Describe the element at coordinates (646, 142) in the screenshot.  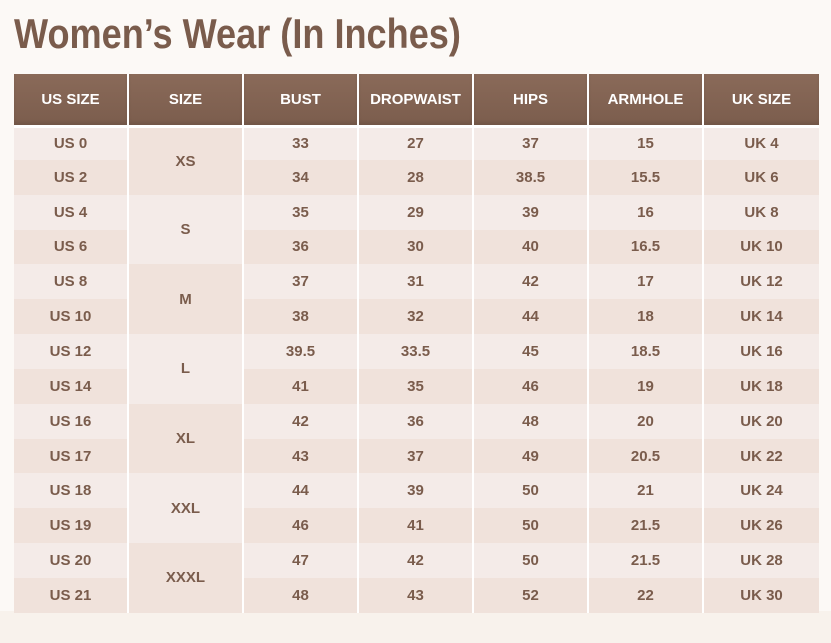
I see `armhole-cell: 15` at that location.